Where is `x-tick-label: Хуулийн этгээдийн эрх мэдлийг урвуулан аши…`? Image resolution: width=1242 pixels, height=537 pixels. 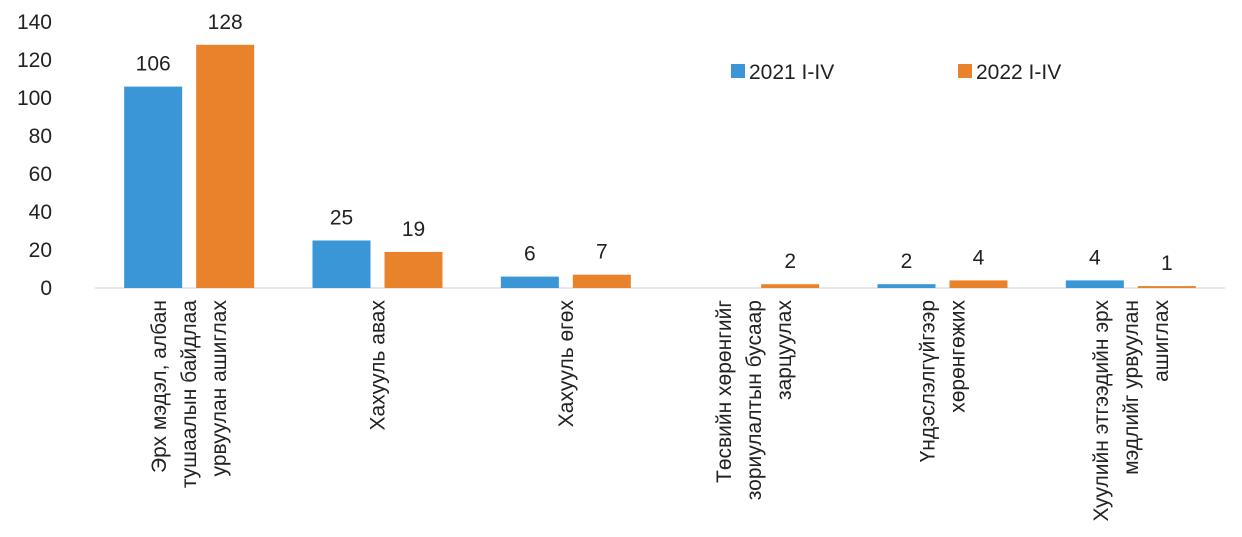
x-tick-label: Хуулийн этгээдийн эрх мэдлийг урвуулан аши… is located at coordinates (1131, 411).